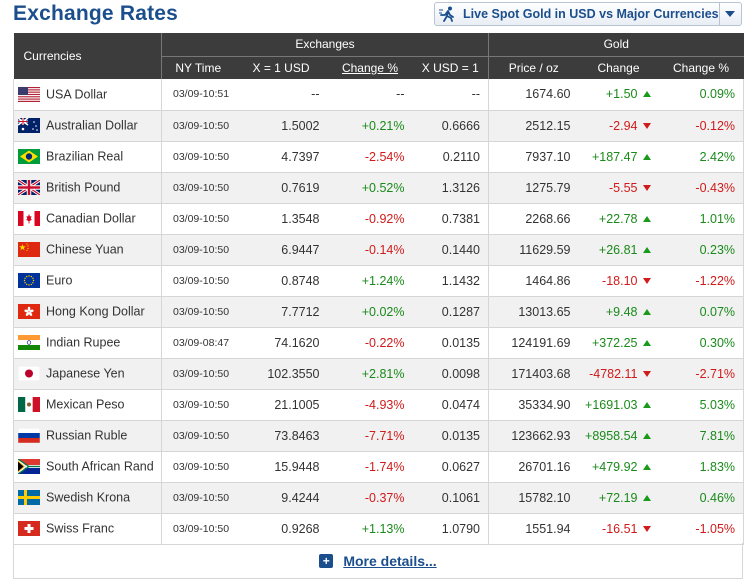  What do you see at coordinates (96, 13) in the screenshot?
I see `page-title: Exchange Rates` at bounding box center [96, 13].